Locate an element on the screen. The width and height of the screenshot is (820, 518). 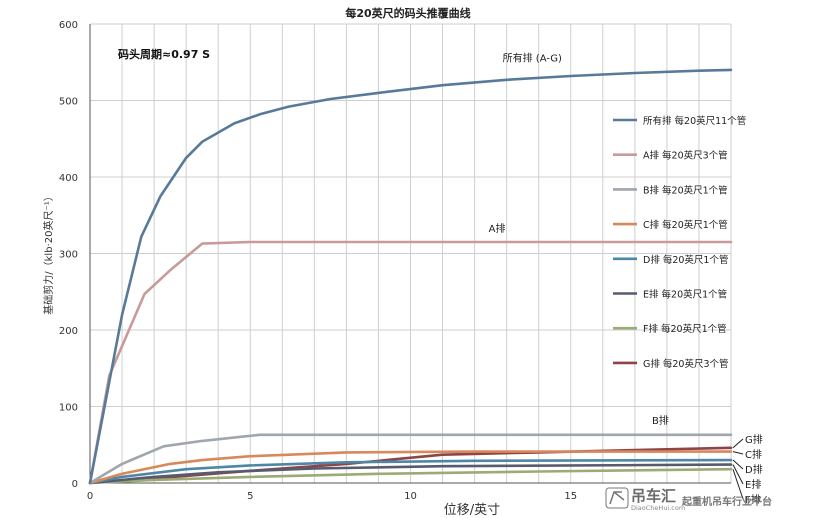
y-tick-label: 500 is located at coordinates (68, 102).